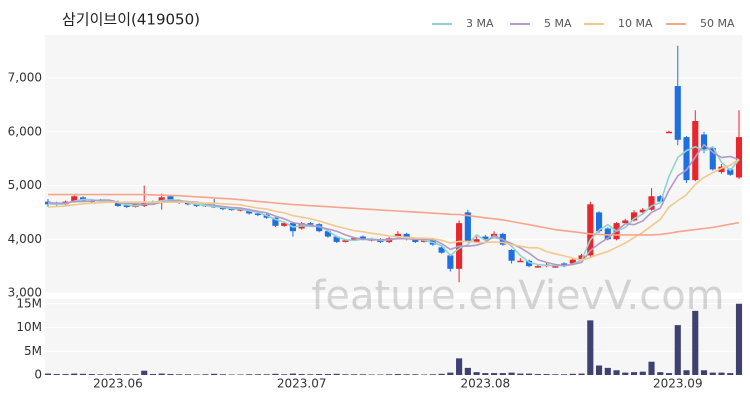  I want to click on y-tick-label: 3,000, so click(25, 293).